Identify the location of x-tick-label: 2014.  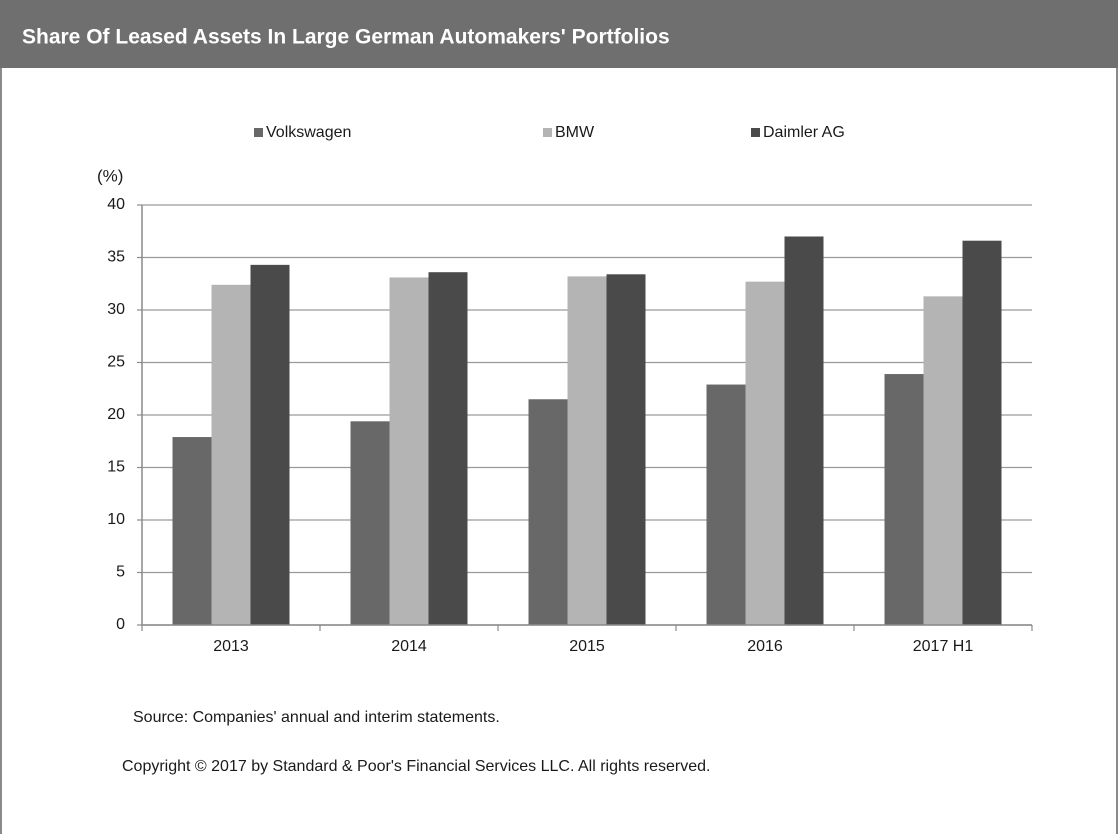
(409, 646).